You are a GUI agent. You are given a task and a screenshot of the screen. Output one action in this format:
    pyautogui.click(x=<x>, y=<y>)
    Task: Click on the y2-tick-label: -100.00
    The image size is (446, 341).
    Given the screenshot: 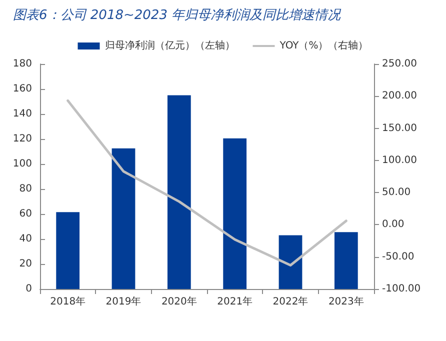 What is the action you would take?
    pyautogui.click(x=401, y=289)
    